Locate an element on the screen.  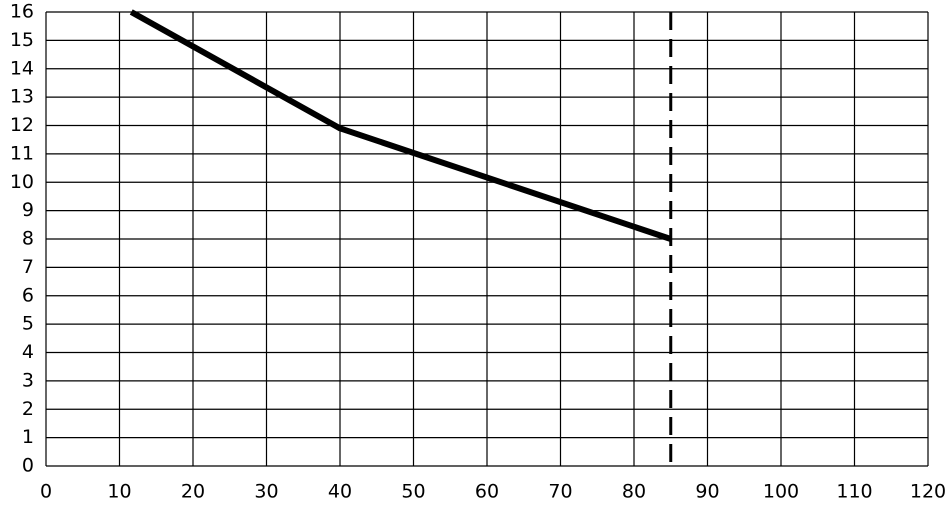
y-tick-label: 4 is located at coordinates (28, 352).